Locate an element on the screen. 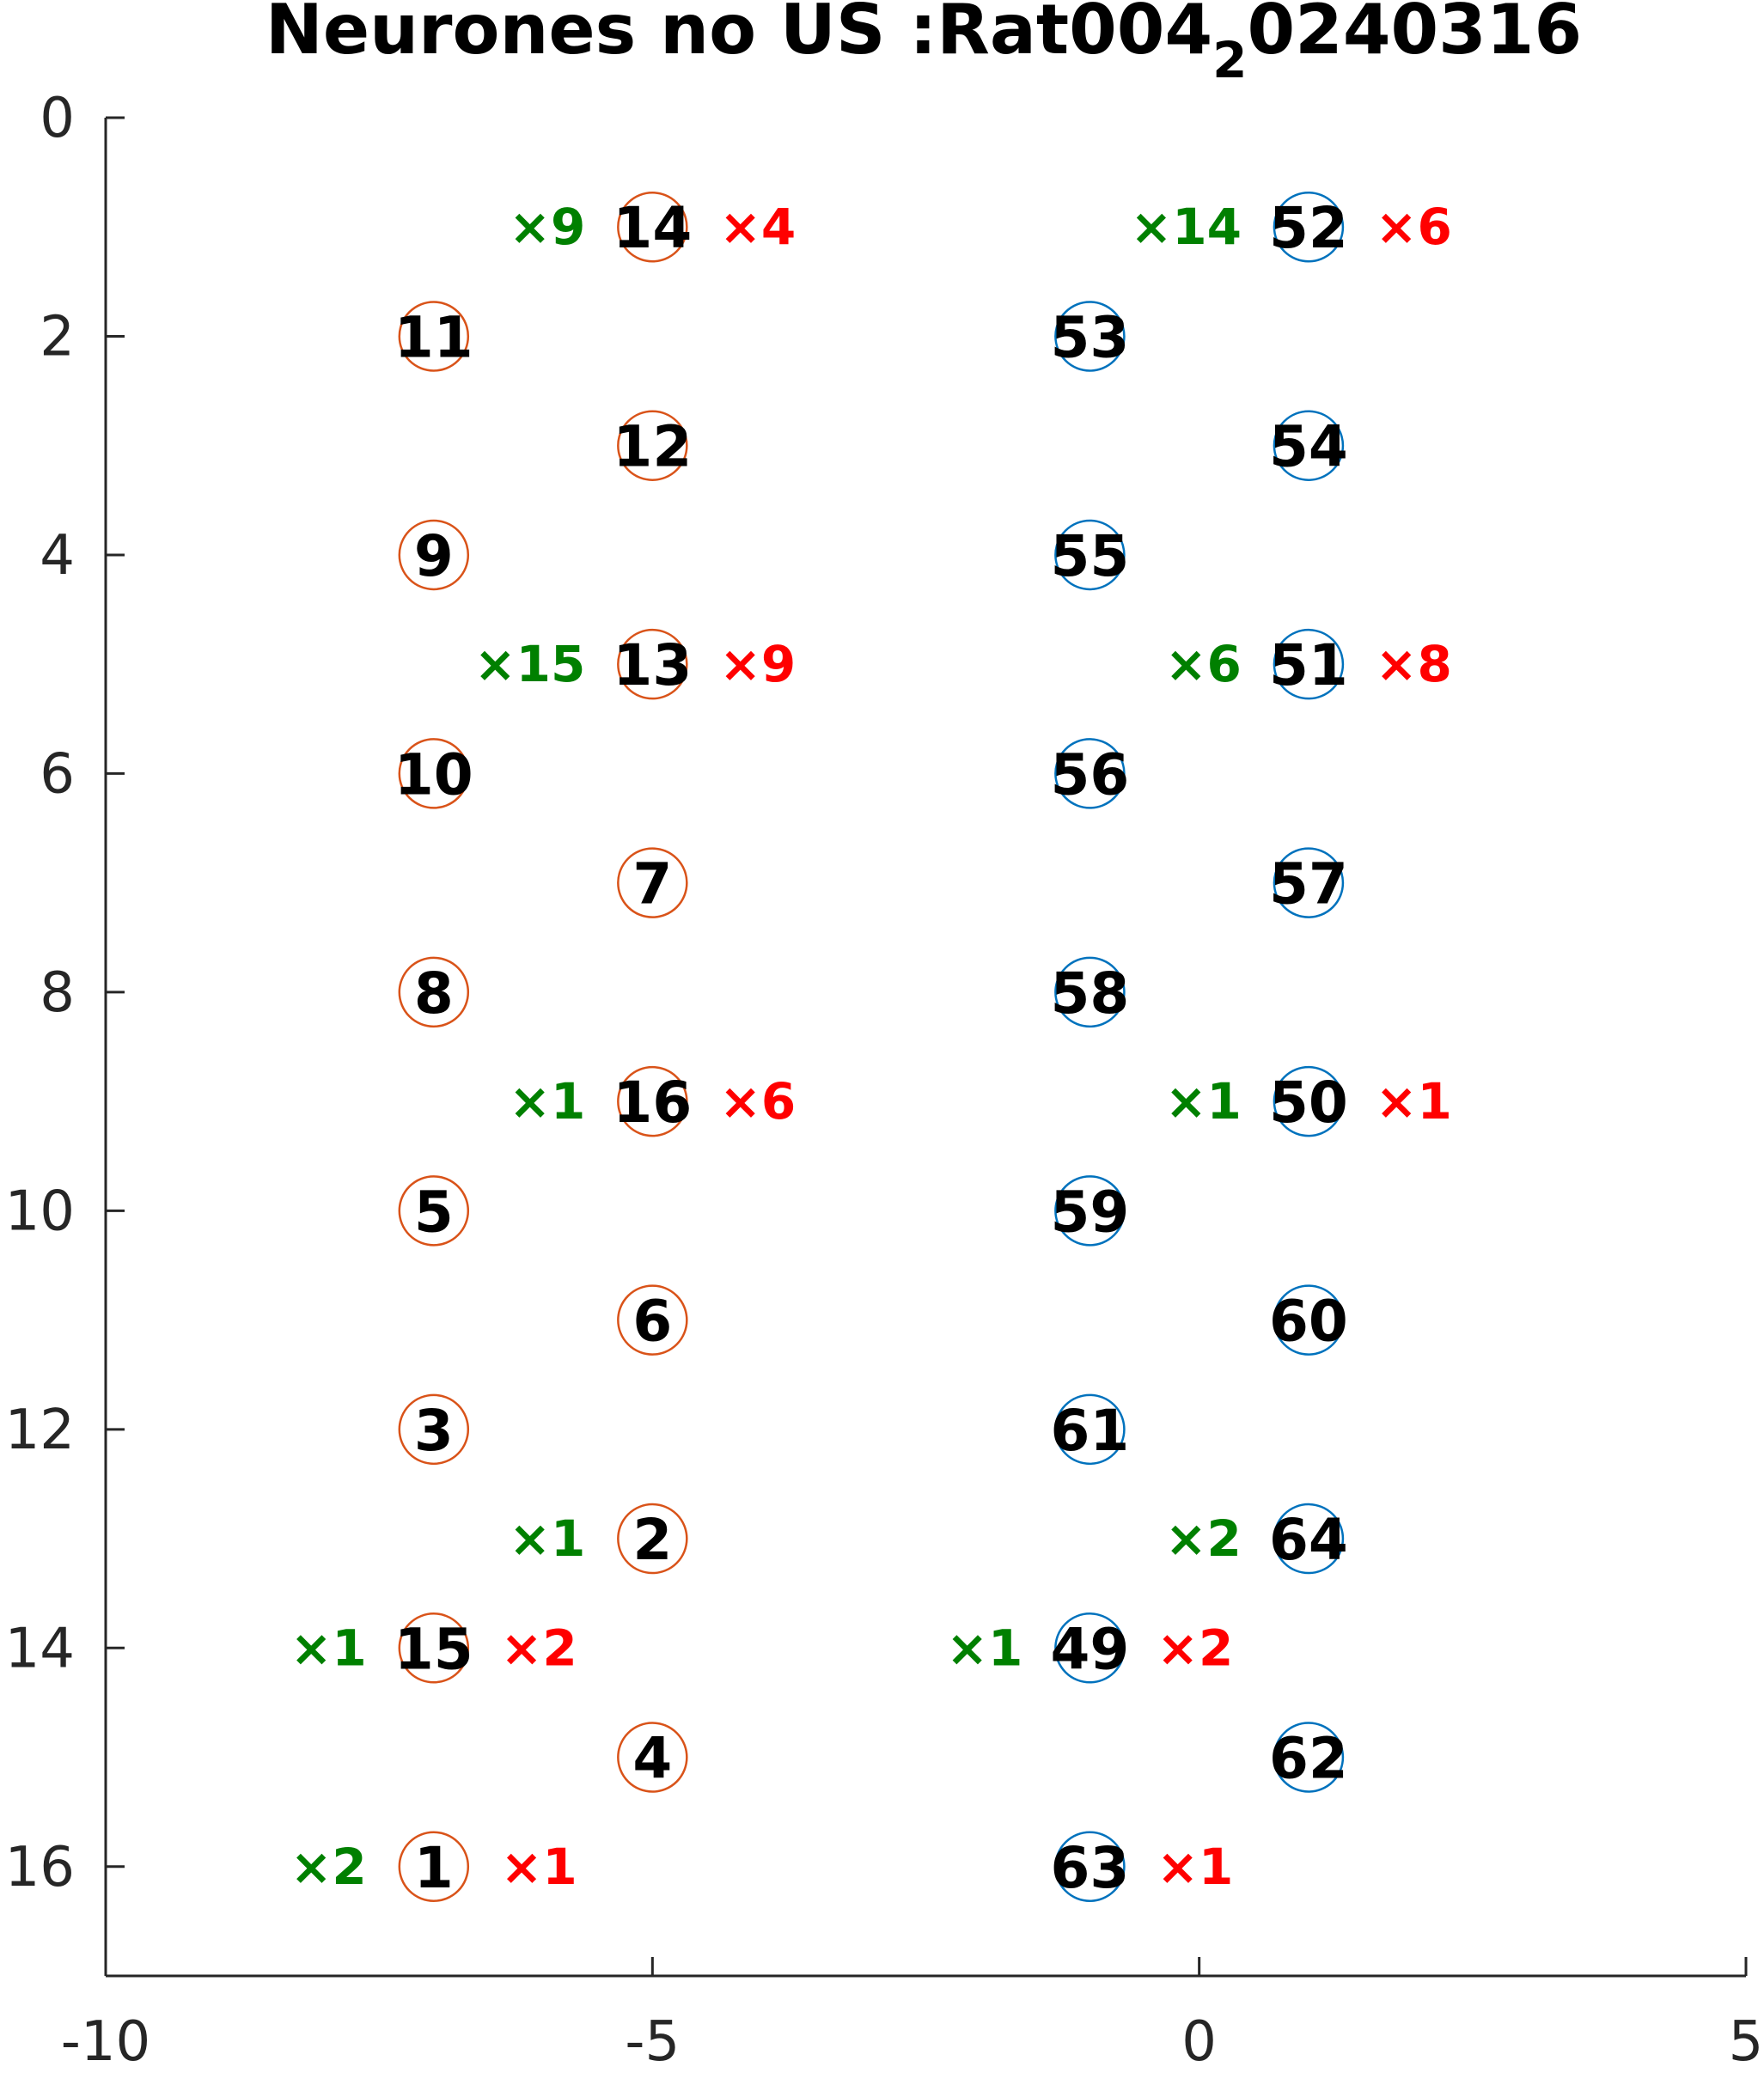 The image size is (1764, 2085). channel-label: 56 is located at coordinates (1089, 774).